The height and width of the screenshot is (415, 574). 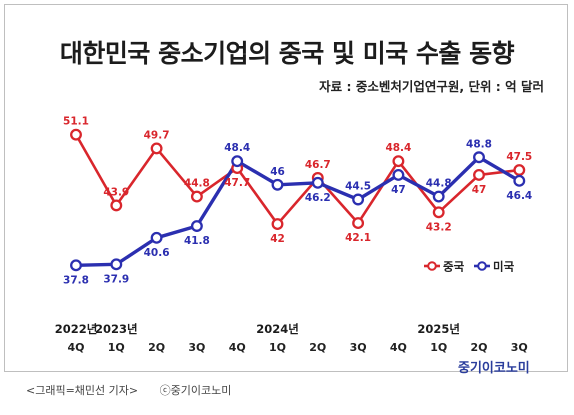 What do you see at coordinates (519, 196) in the screenshot?
I see `data-label-usa: 46.4` at bounding box center [519, 196].